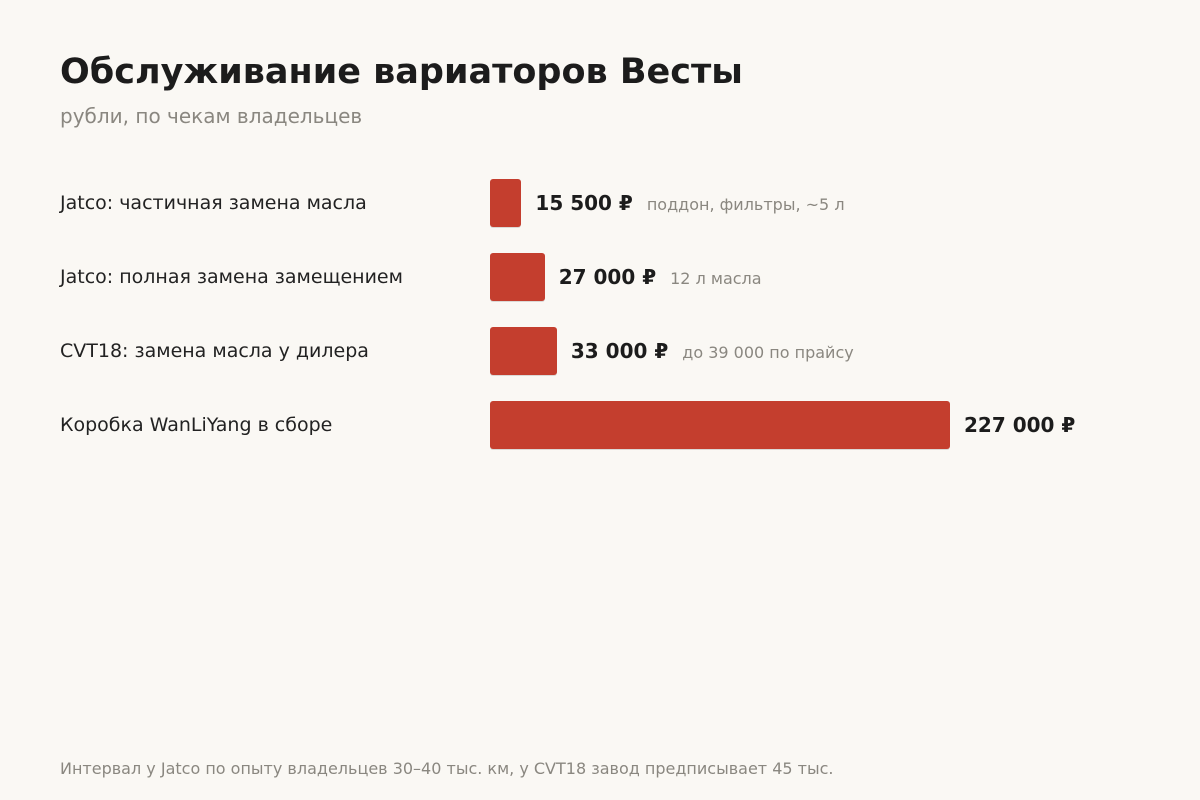 This screenshot has width=1200, height=800. I want to click on value-label: 27 000 ₽, so click(607, 277).